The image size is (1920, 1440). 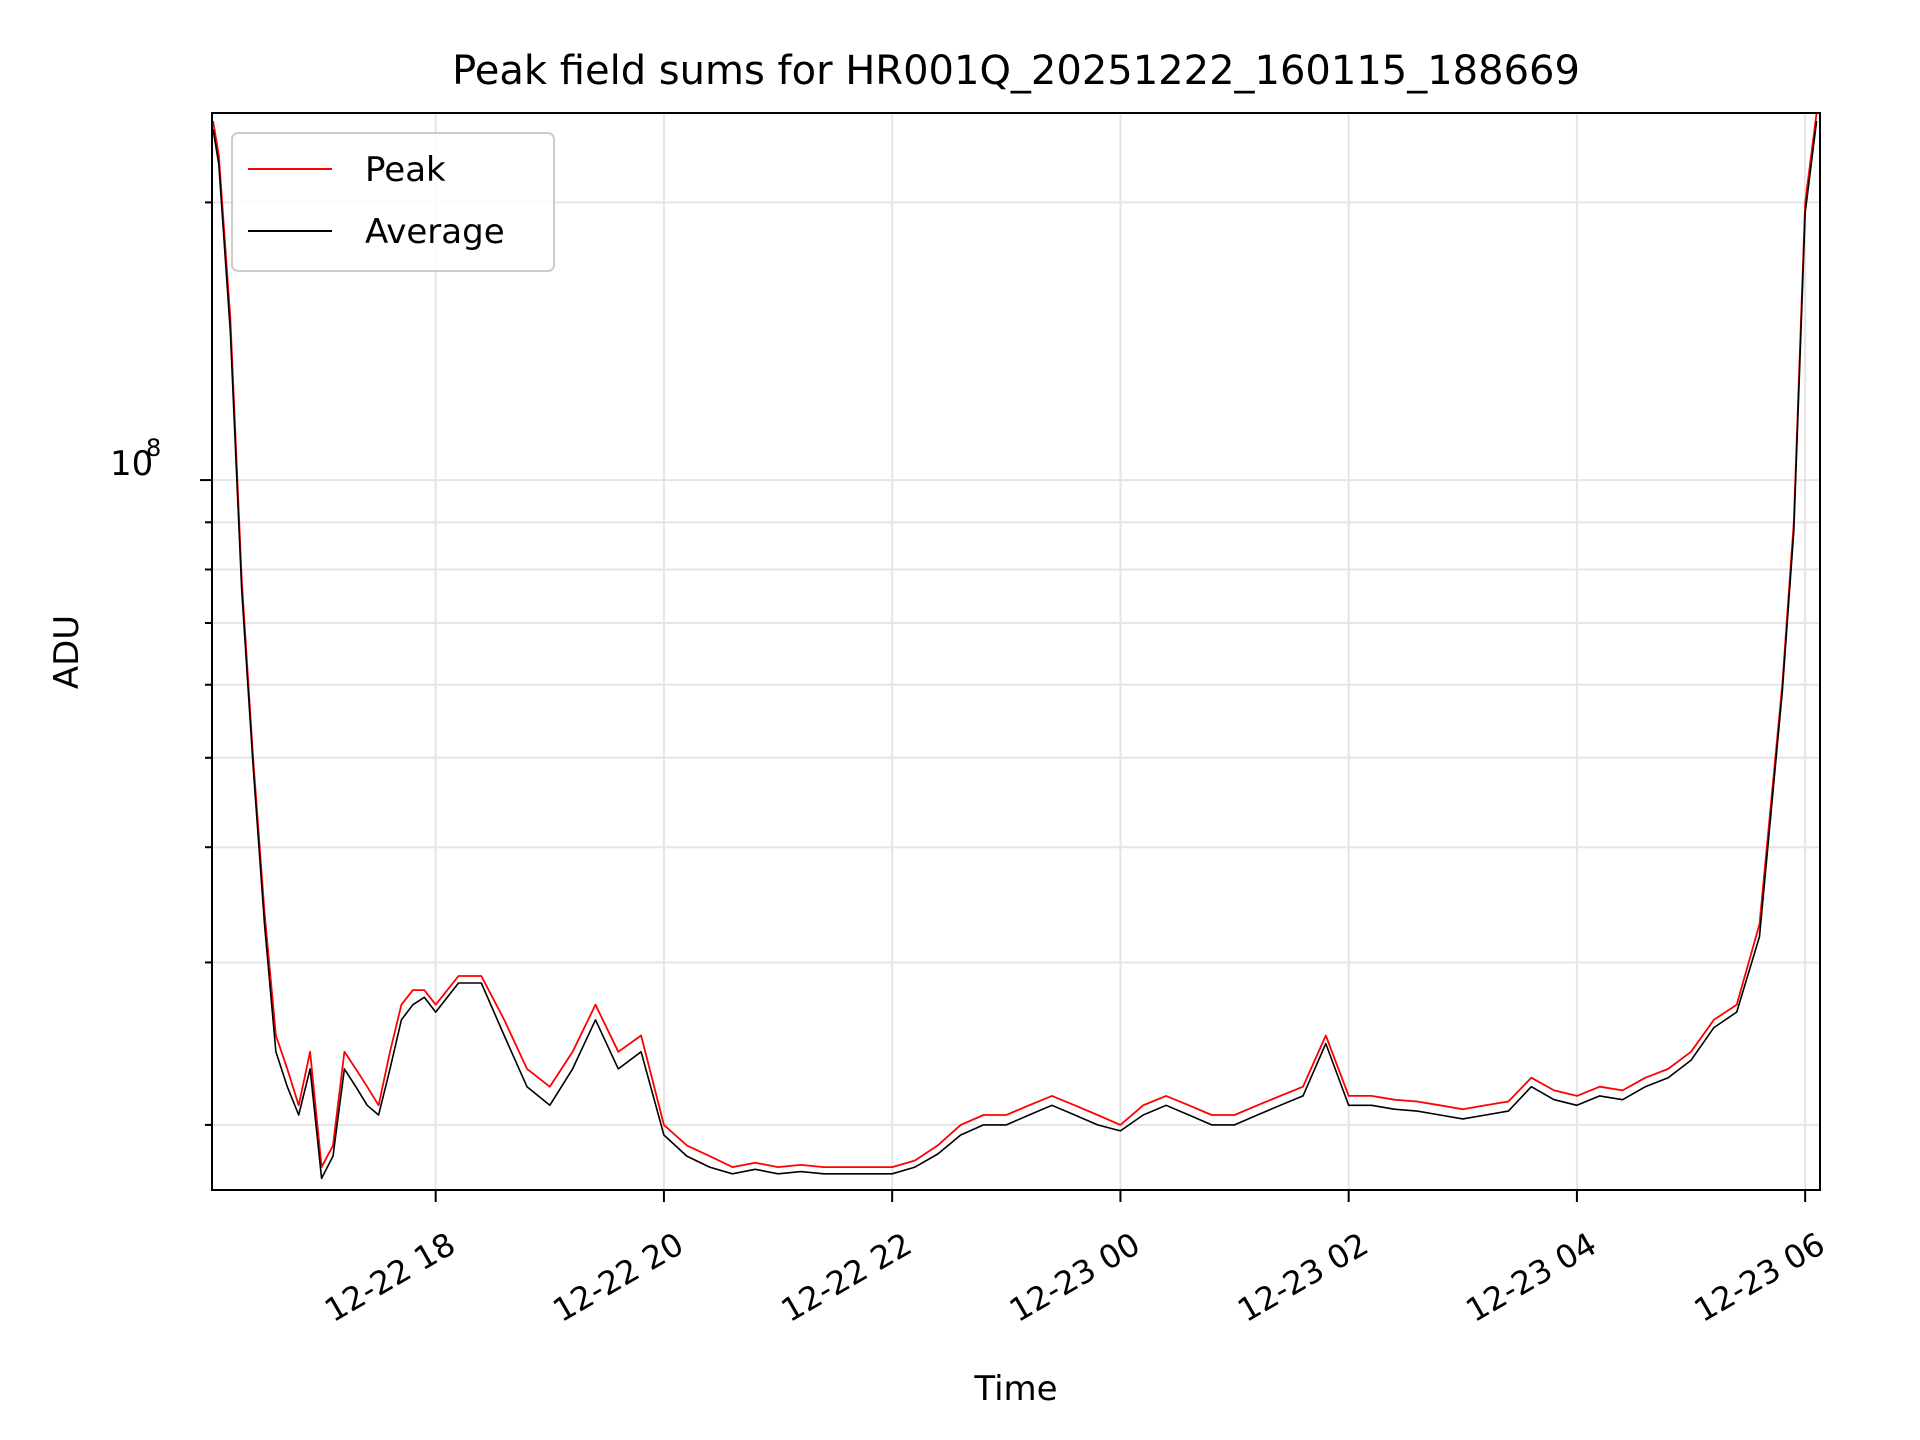 I want to click on legend: Peak Average, so click(x=393, y=202).